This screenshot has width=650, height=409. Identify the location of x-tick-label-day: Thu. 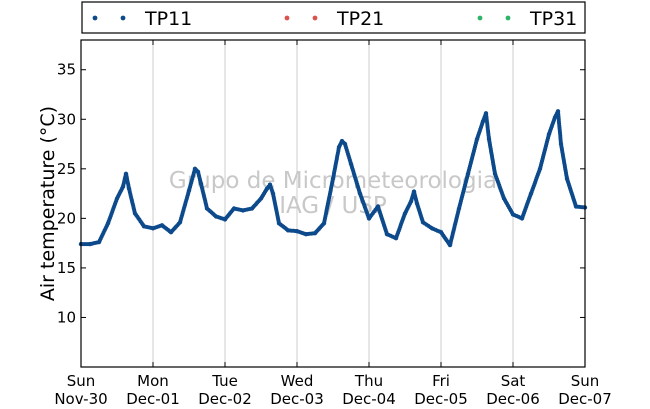
(368, 381).